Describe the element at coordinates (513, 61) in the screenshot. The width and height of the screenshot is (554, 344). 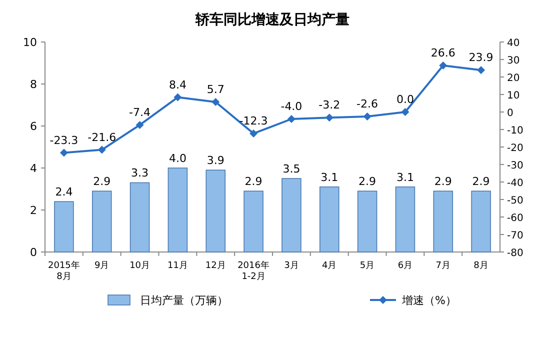
I see `y2-tick-label: 30` at that location.